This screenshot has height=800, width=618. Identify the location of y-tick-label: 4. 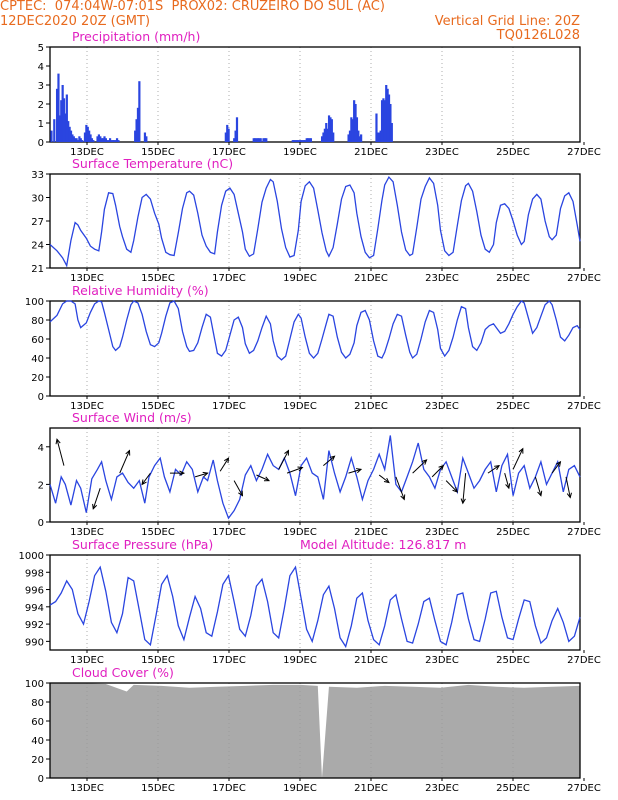
(41, 448).